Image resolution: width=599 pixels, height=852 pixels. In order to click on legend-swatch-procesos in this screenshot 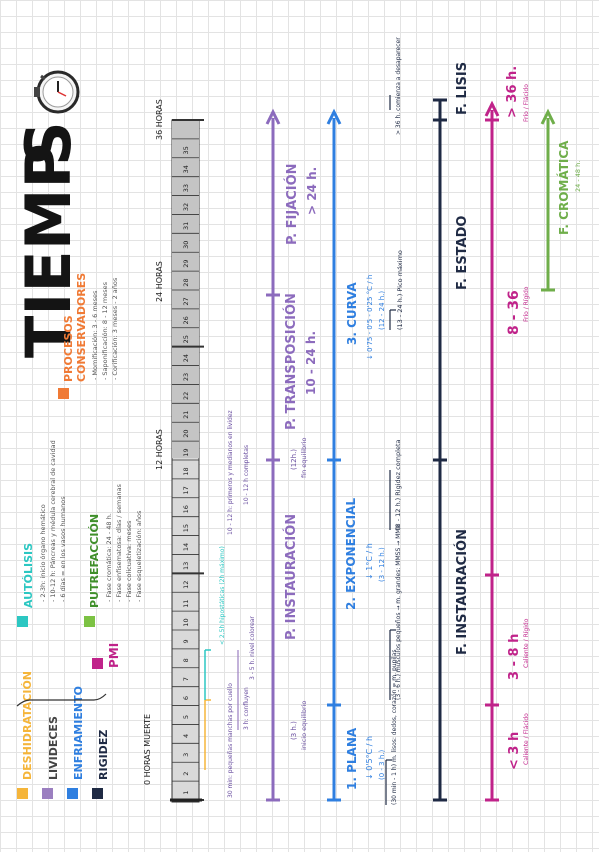, I will do `click(63, 393)`.